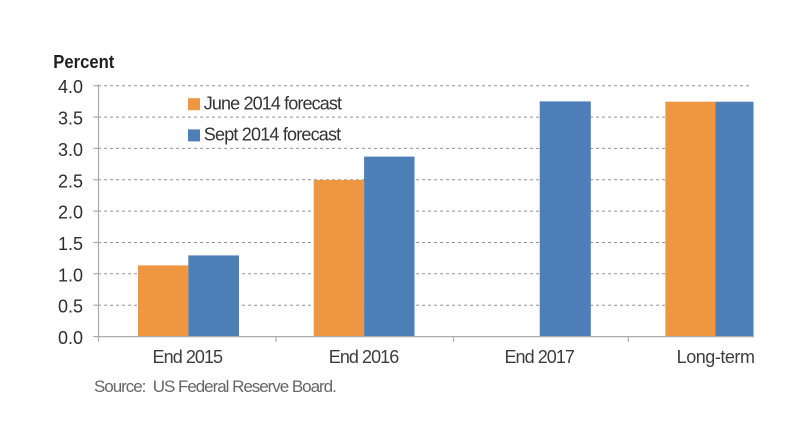 Image resolution: width=800 pixels, height=439 pixels. What do you see at coordinates (215, 386) in the screenshot?
I see `svg-text:Source: US Federal Reserve Bo: Source: US Federal Reserve Board.` at bounding box center [215, 386].